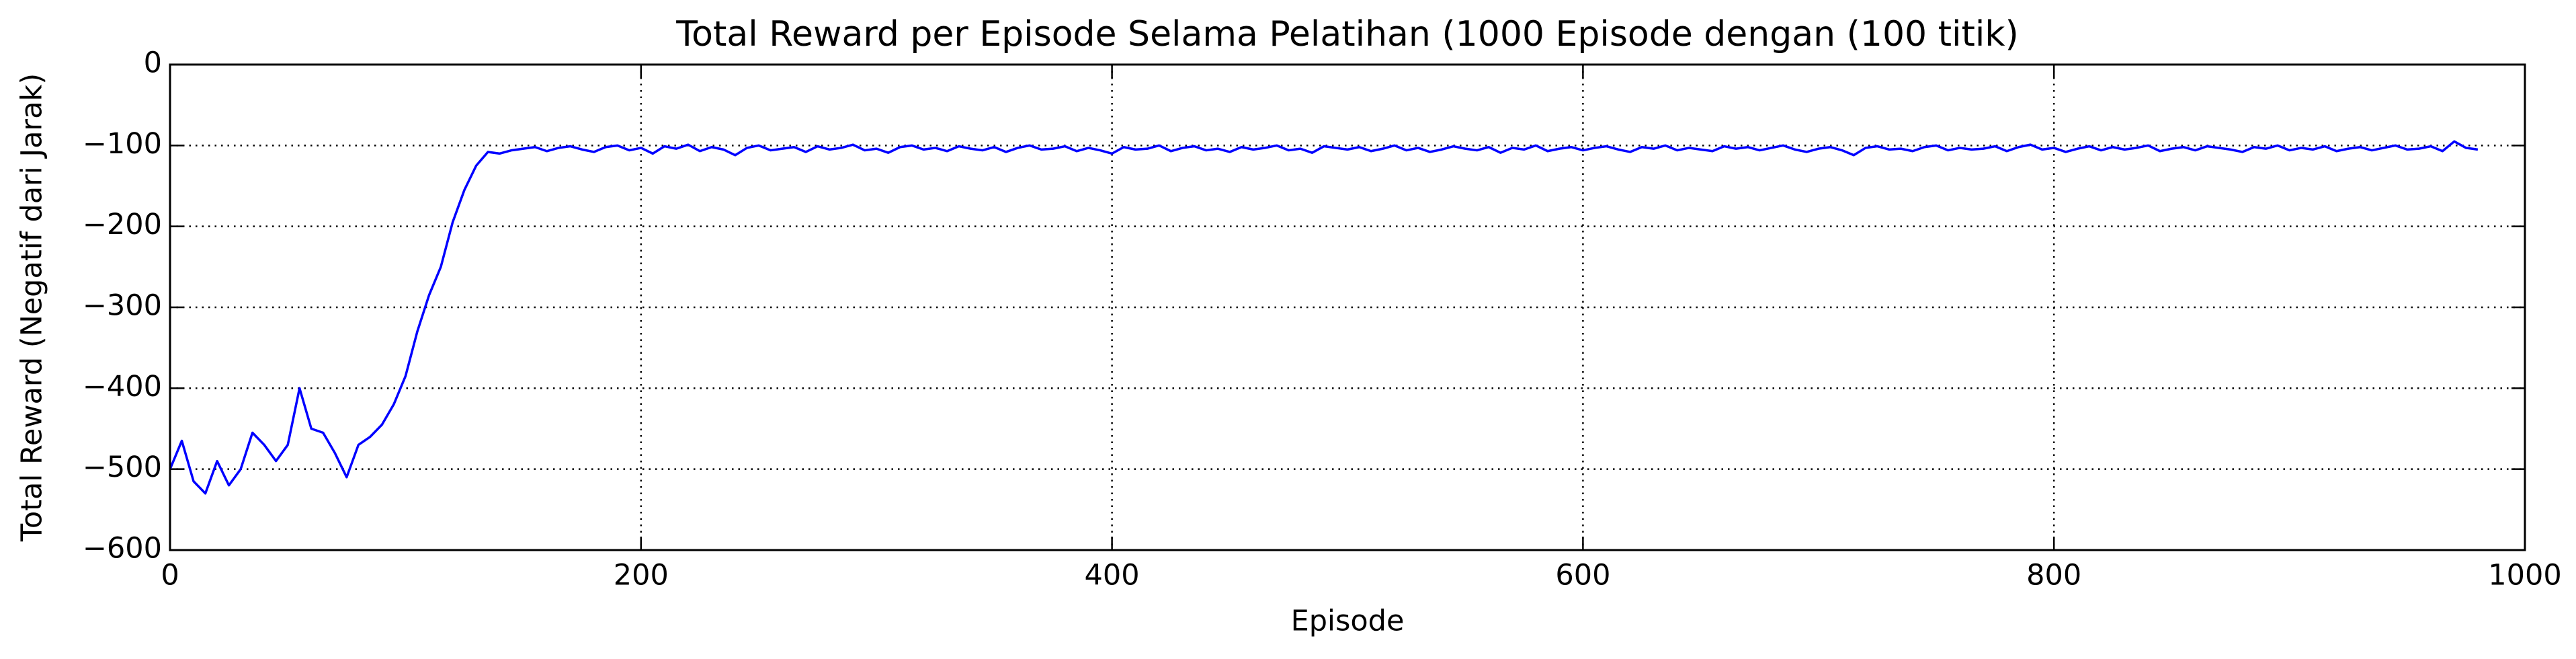  Describe the element at coordinates (1348, 621) in the screenshot. I see `x-axis-label: Episode` at that location.